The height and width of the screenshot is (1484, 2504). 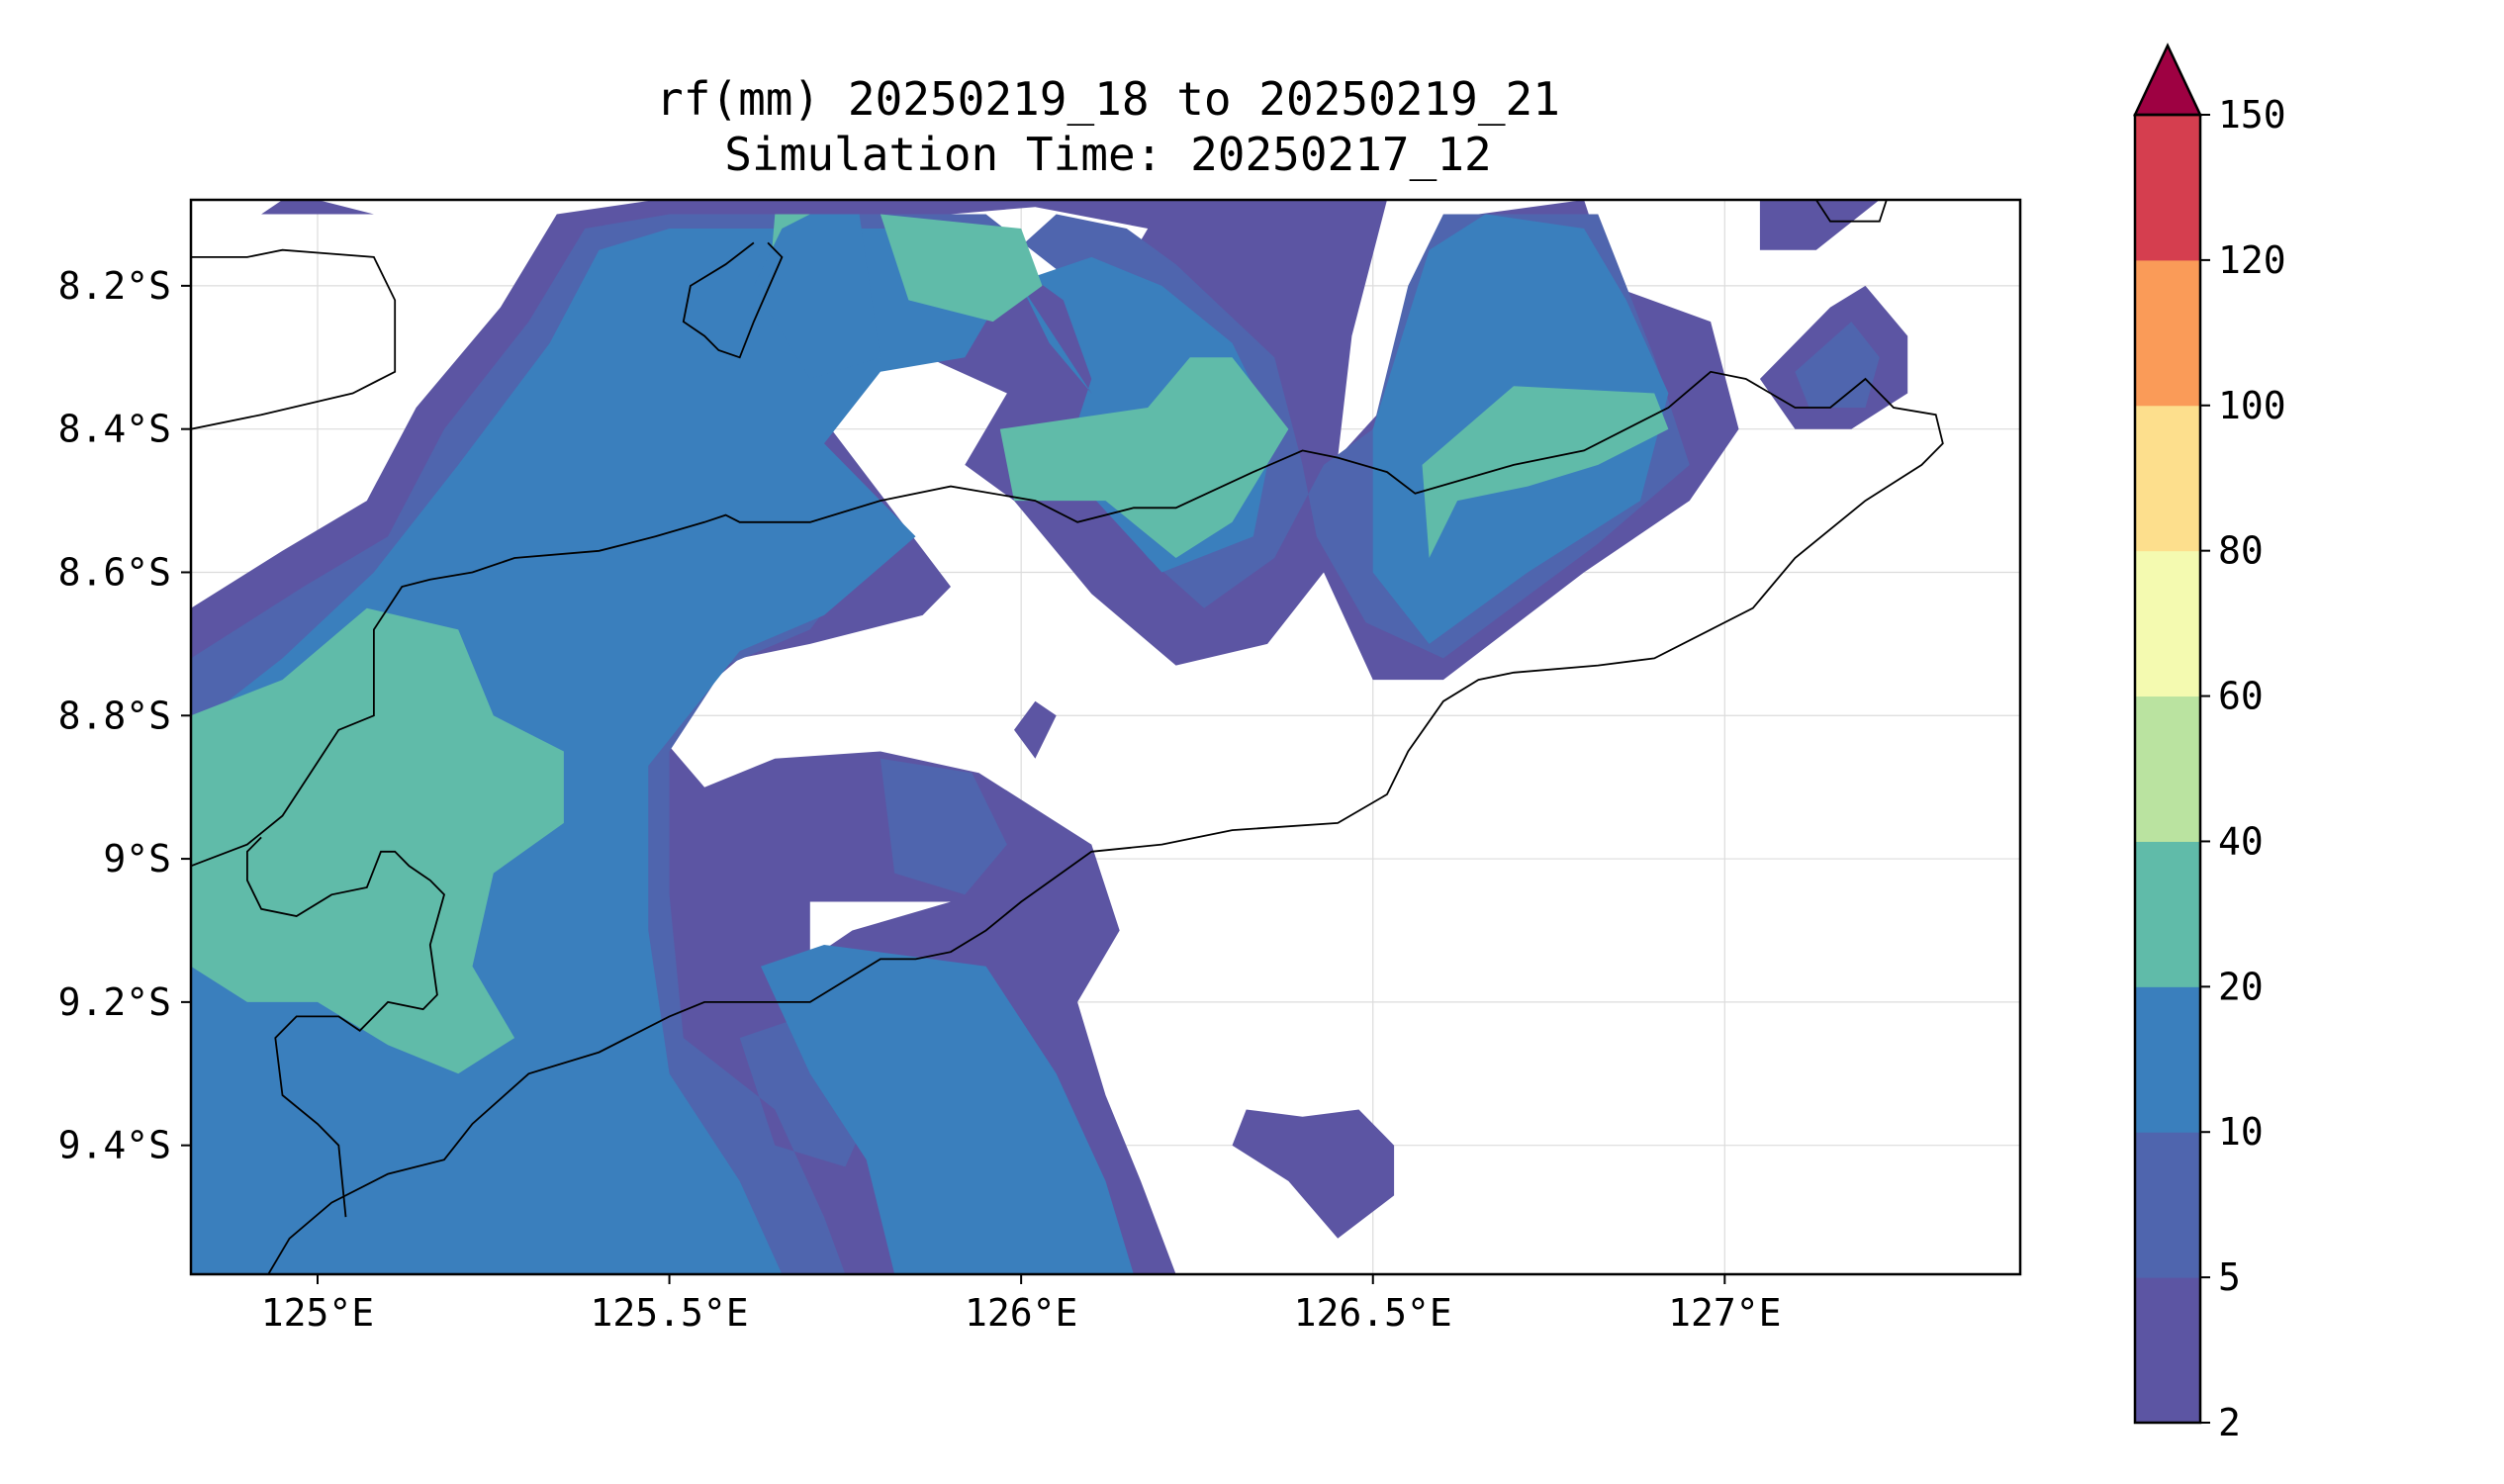 I want to click on colorbar-label-5: 60, so click(x=2241, y=696).